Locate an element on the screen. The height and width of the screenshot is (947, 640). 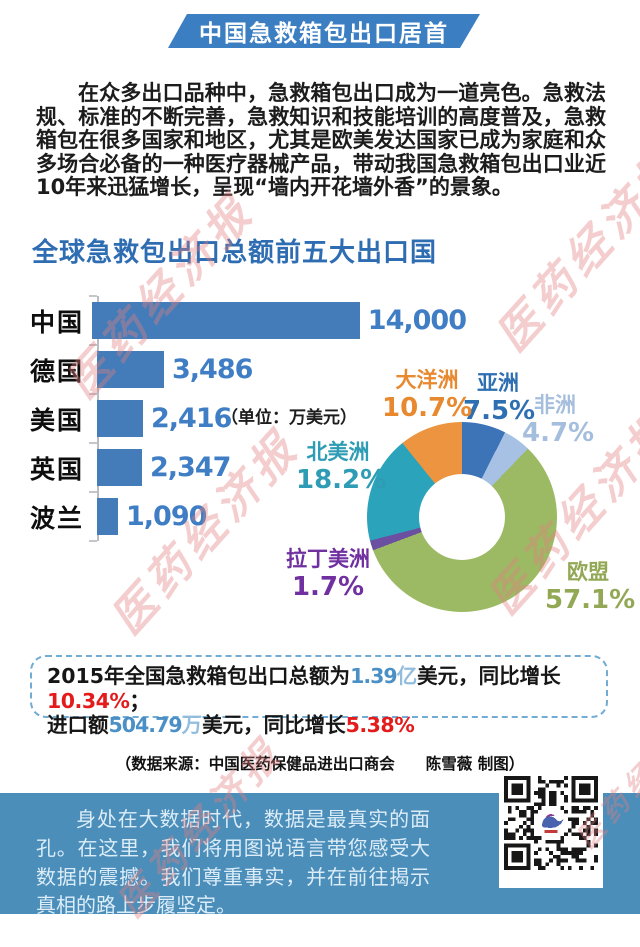
bar-track: 2,416 is located at coordinates (281, 418).